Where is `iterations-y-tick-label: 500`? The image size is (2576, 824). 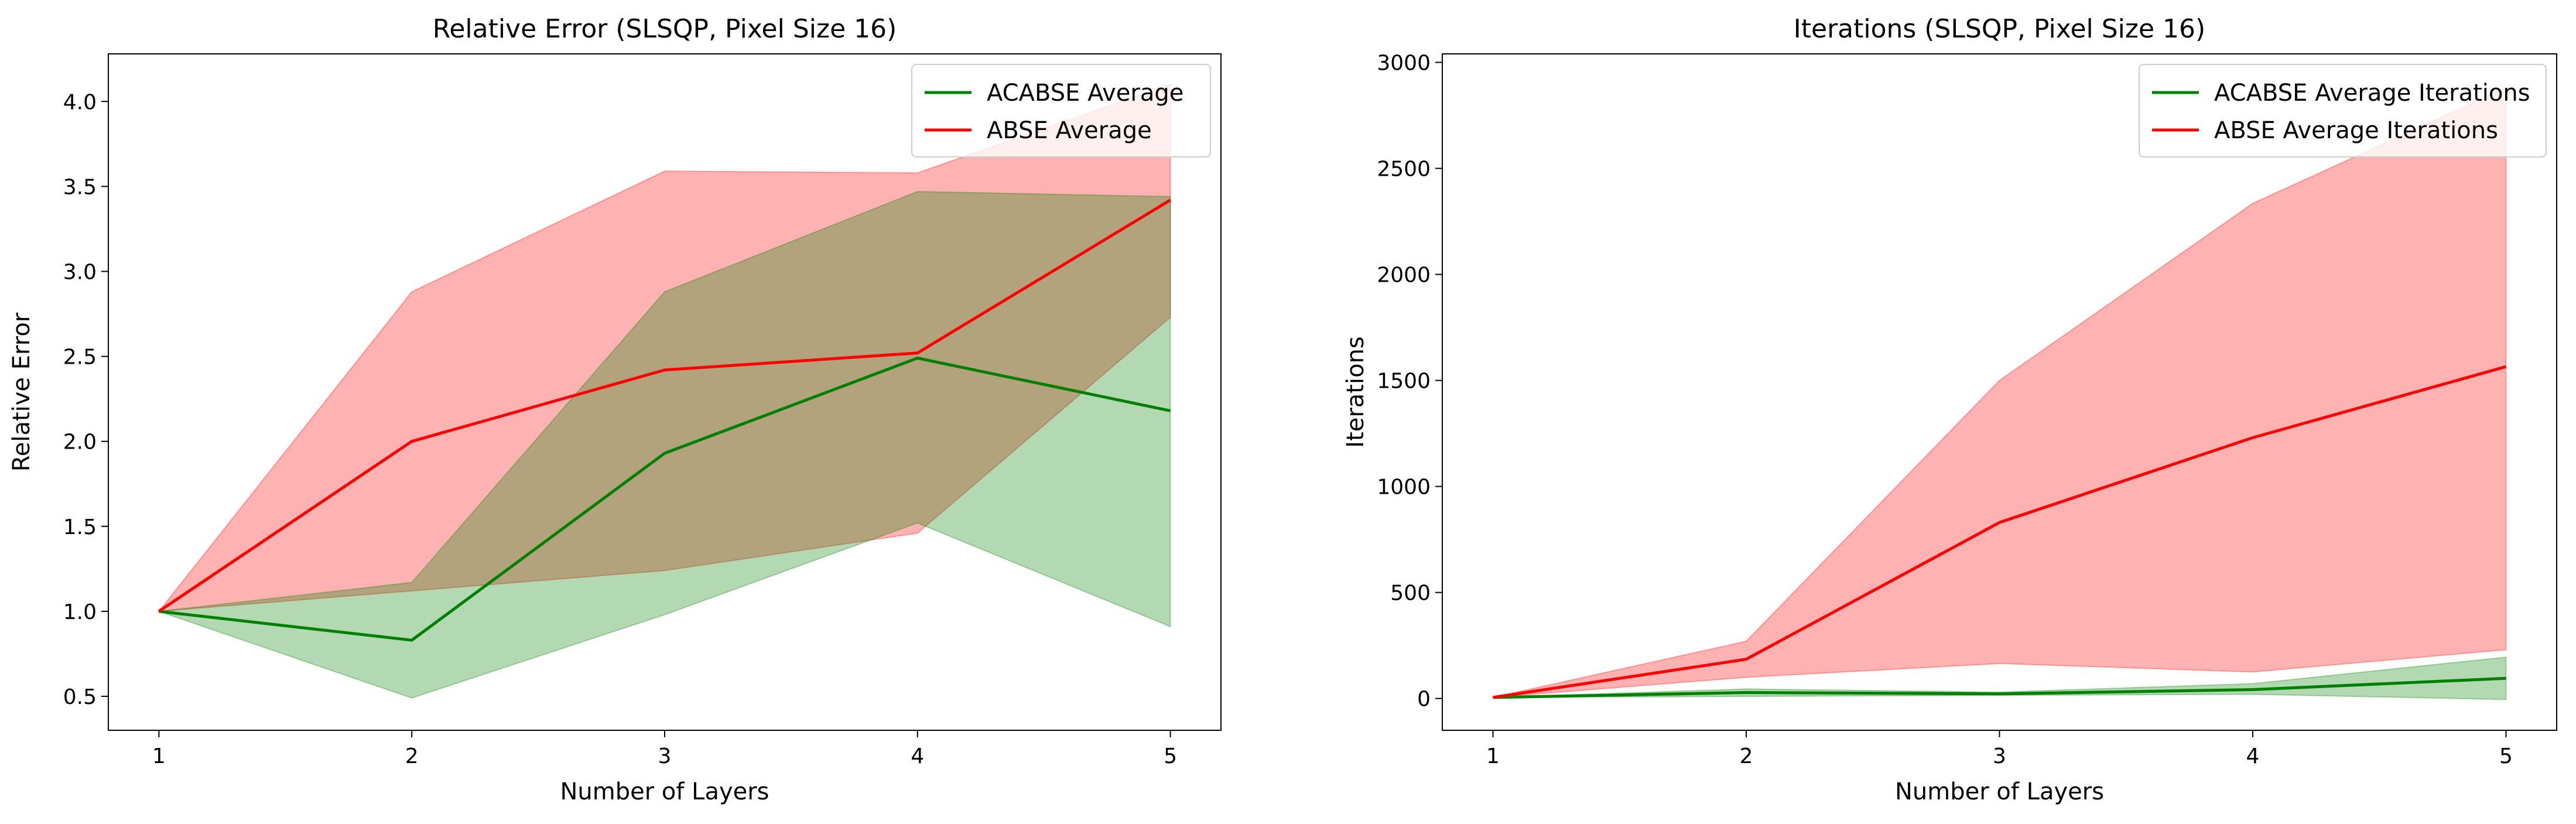 iterations-y-tick-label: 500 is located at coordinates (1411, 594).